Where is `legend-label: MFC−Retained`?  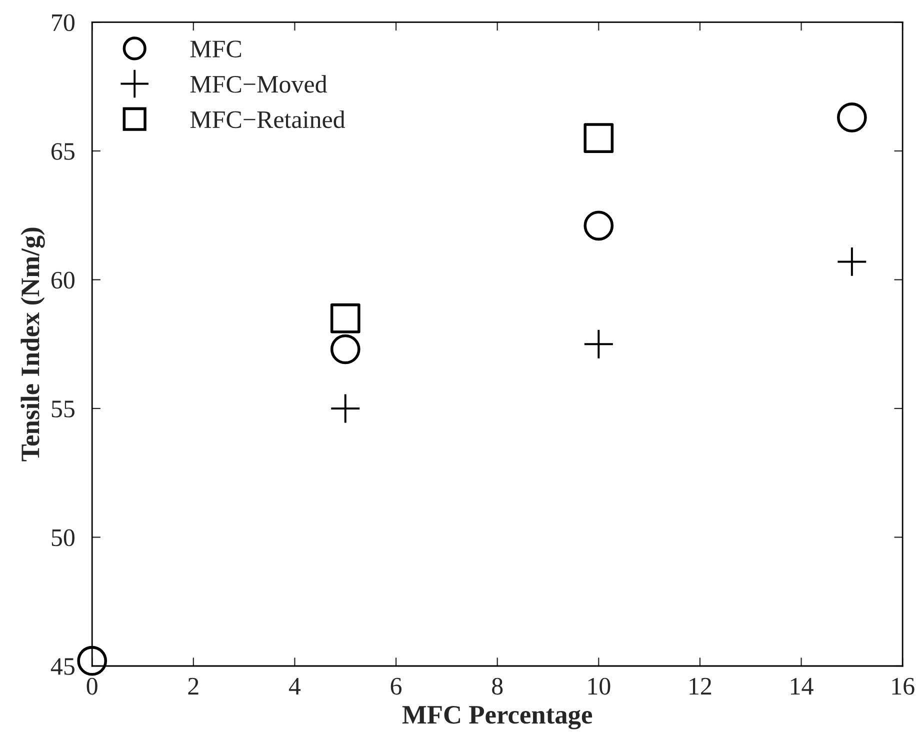 legend-label: MFC−Retained is located at coordinates (268, 119).